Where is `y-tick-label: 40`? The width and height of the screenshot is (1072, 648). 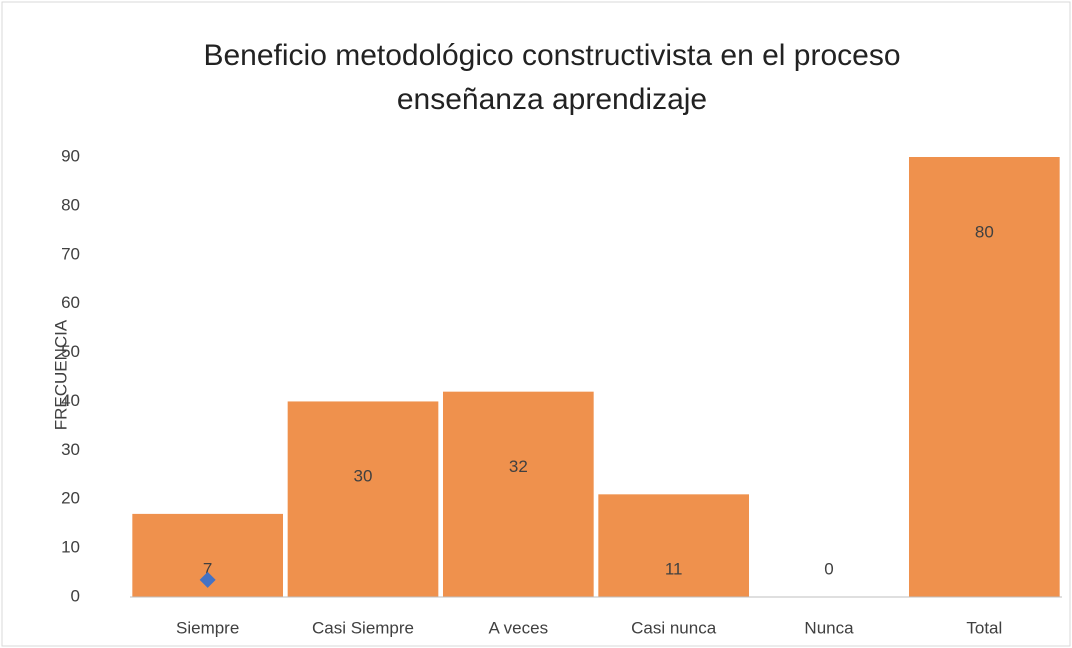 y-tick-label: 40 is located at coordinates (70, 400).